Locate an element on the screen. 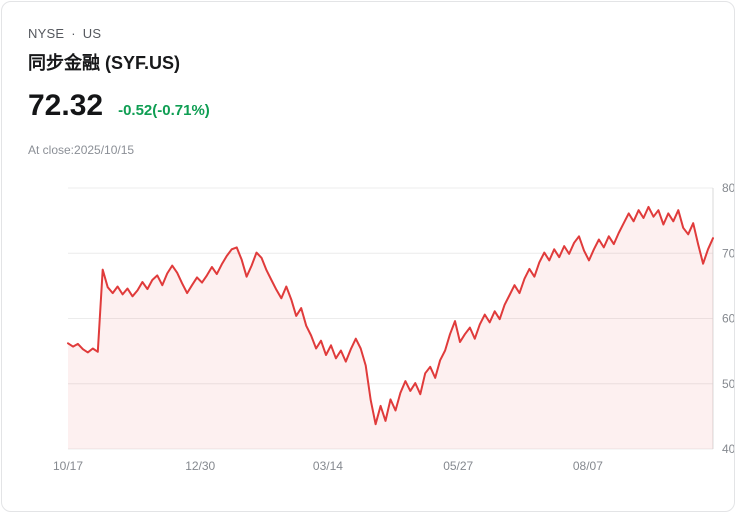 The height and width of the screenshot is (514, 736). price-change: -0.52(-0.71%) is located at coordinates (164, 110).